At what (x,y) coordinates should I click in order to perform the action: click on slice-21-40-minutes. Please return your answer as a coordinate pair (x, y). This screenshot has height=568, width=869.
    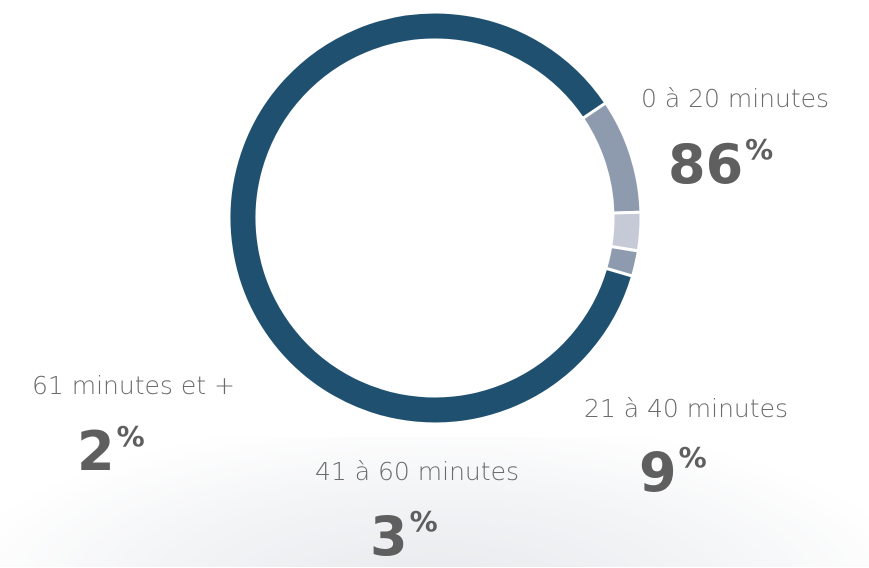
    Looking at the image, I should click on (611, 157).